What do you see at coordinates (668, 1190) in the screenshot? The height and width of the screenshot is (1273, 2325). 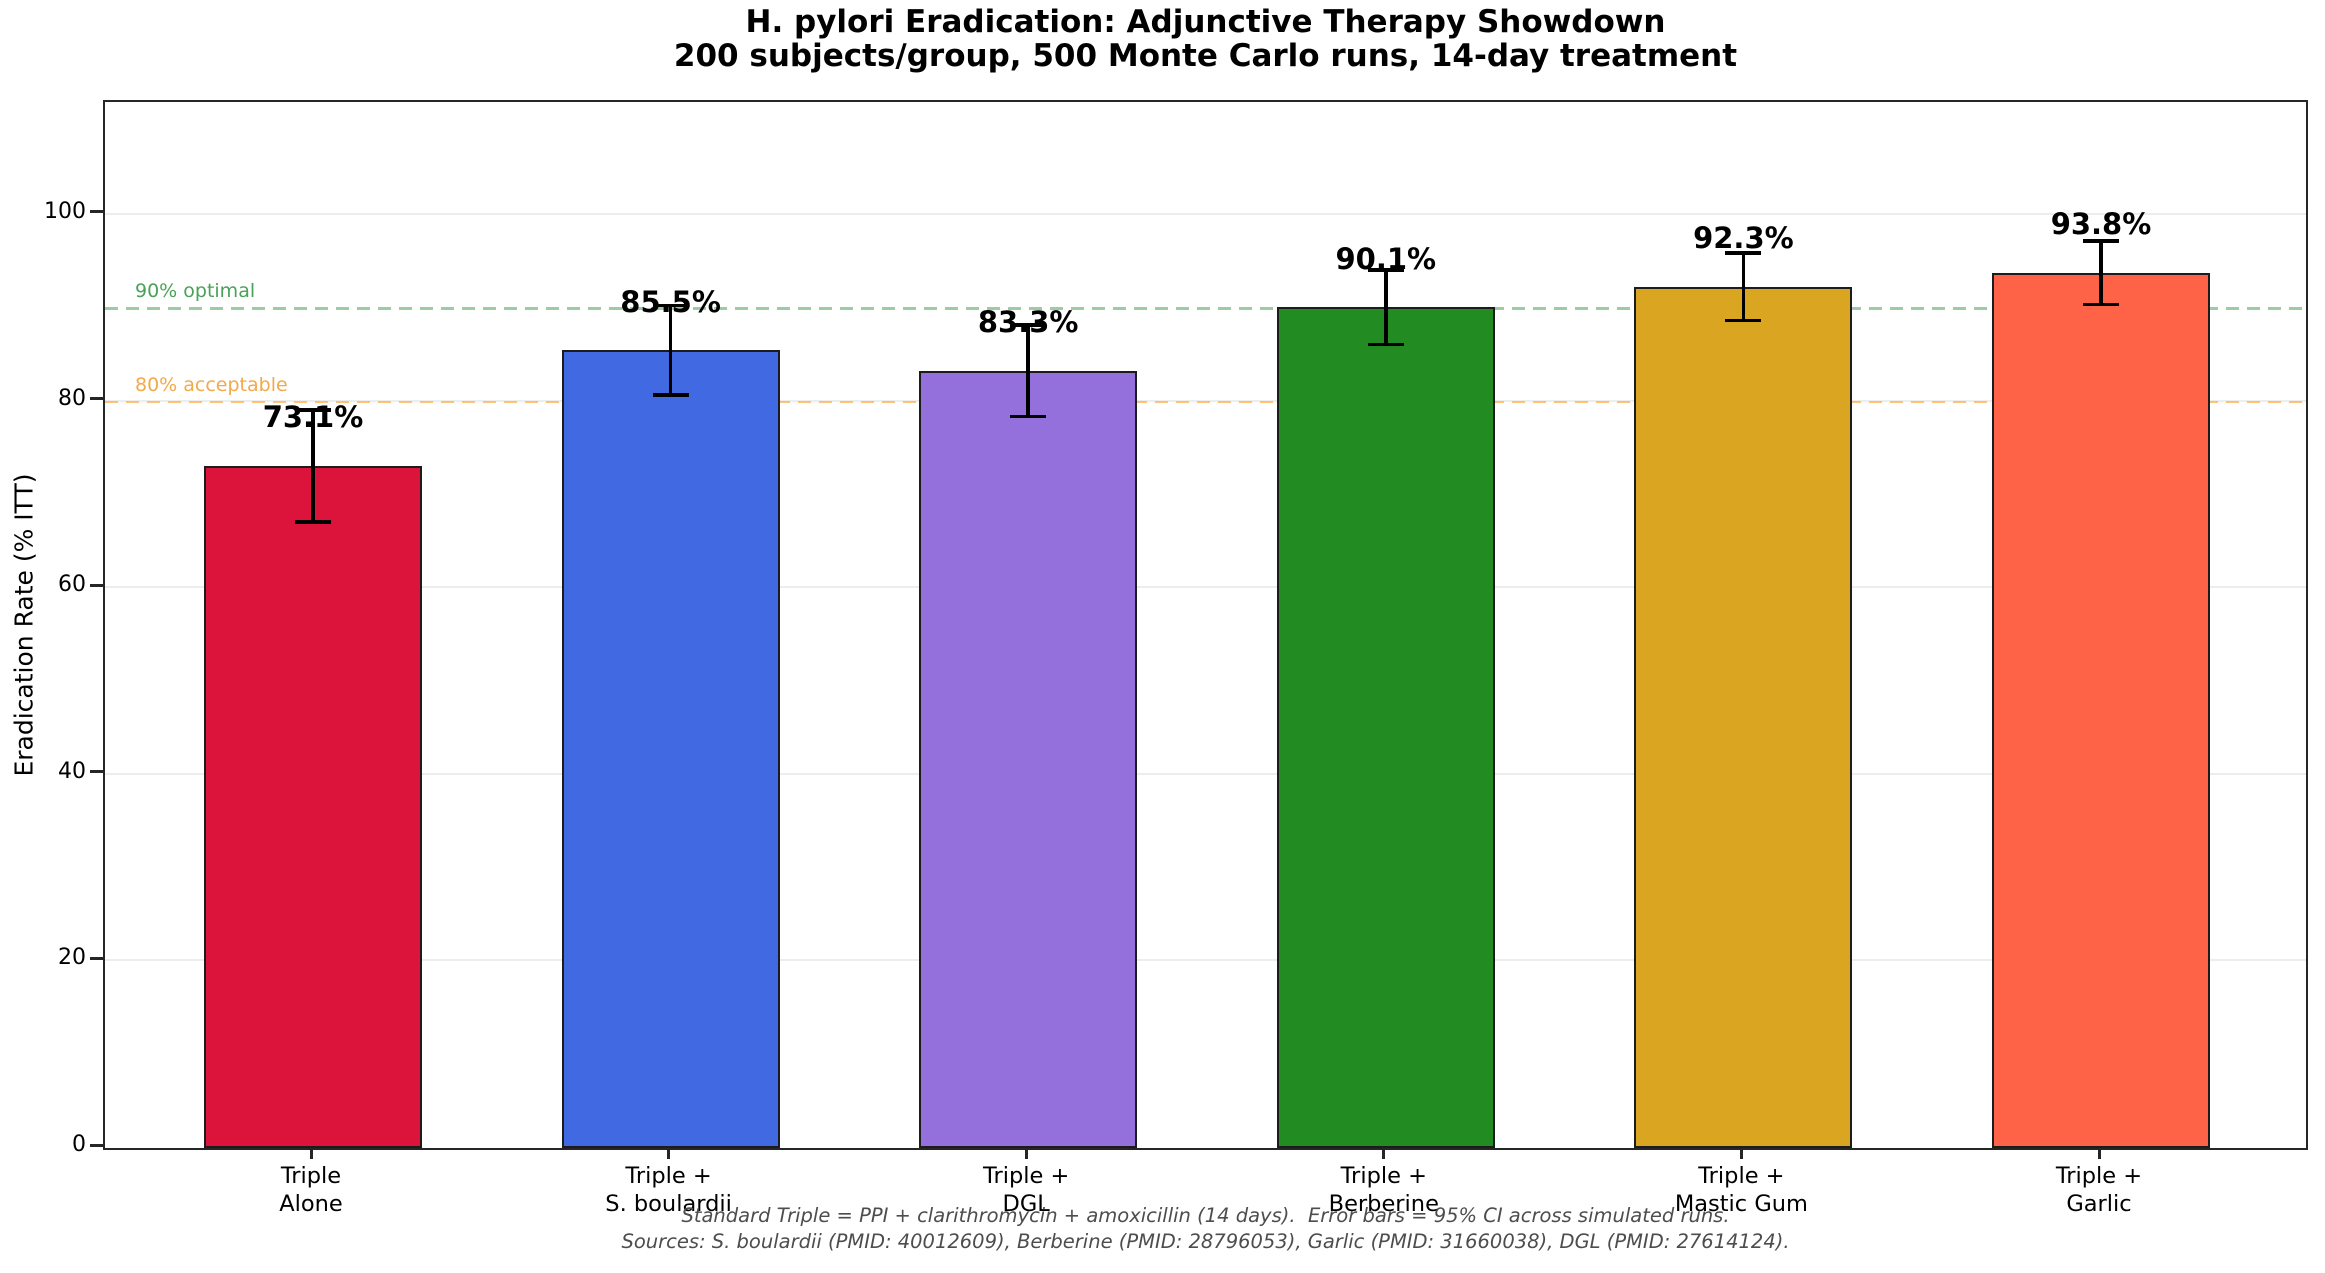 I see `x-category-label: Triple + S. boulardii` at bounding box center [668, 1190].